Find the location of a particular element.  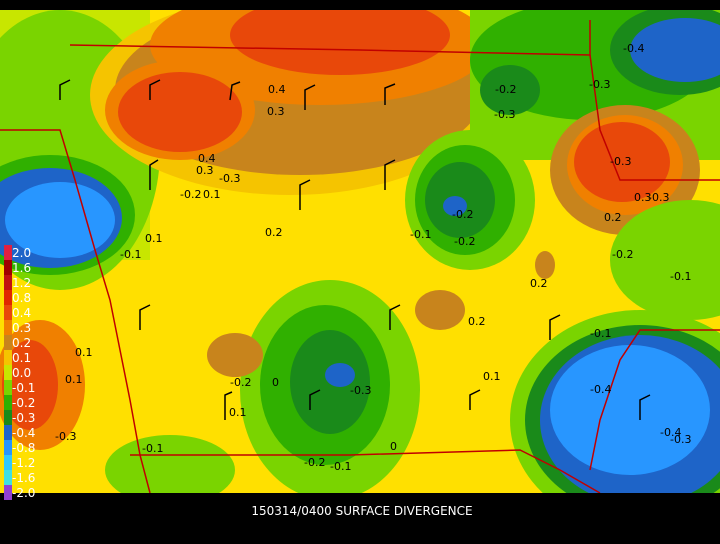

legend-label: -0.8 is located at coordinates (23, 448).